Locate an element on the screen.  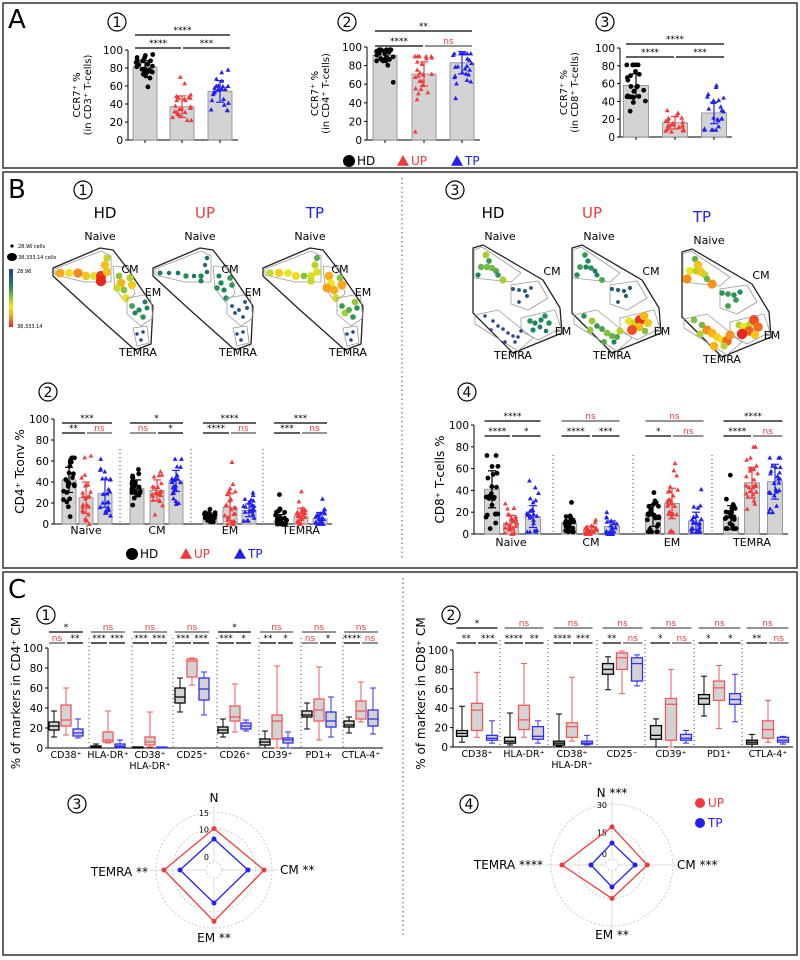
panel-label-a: A is located at coordinates (17, 20).